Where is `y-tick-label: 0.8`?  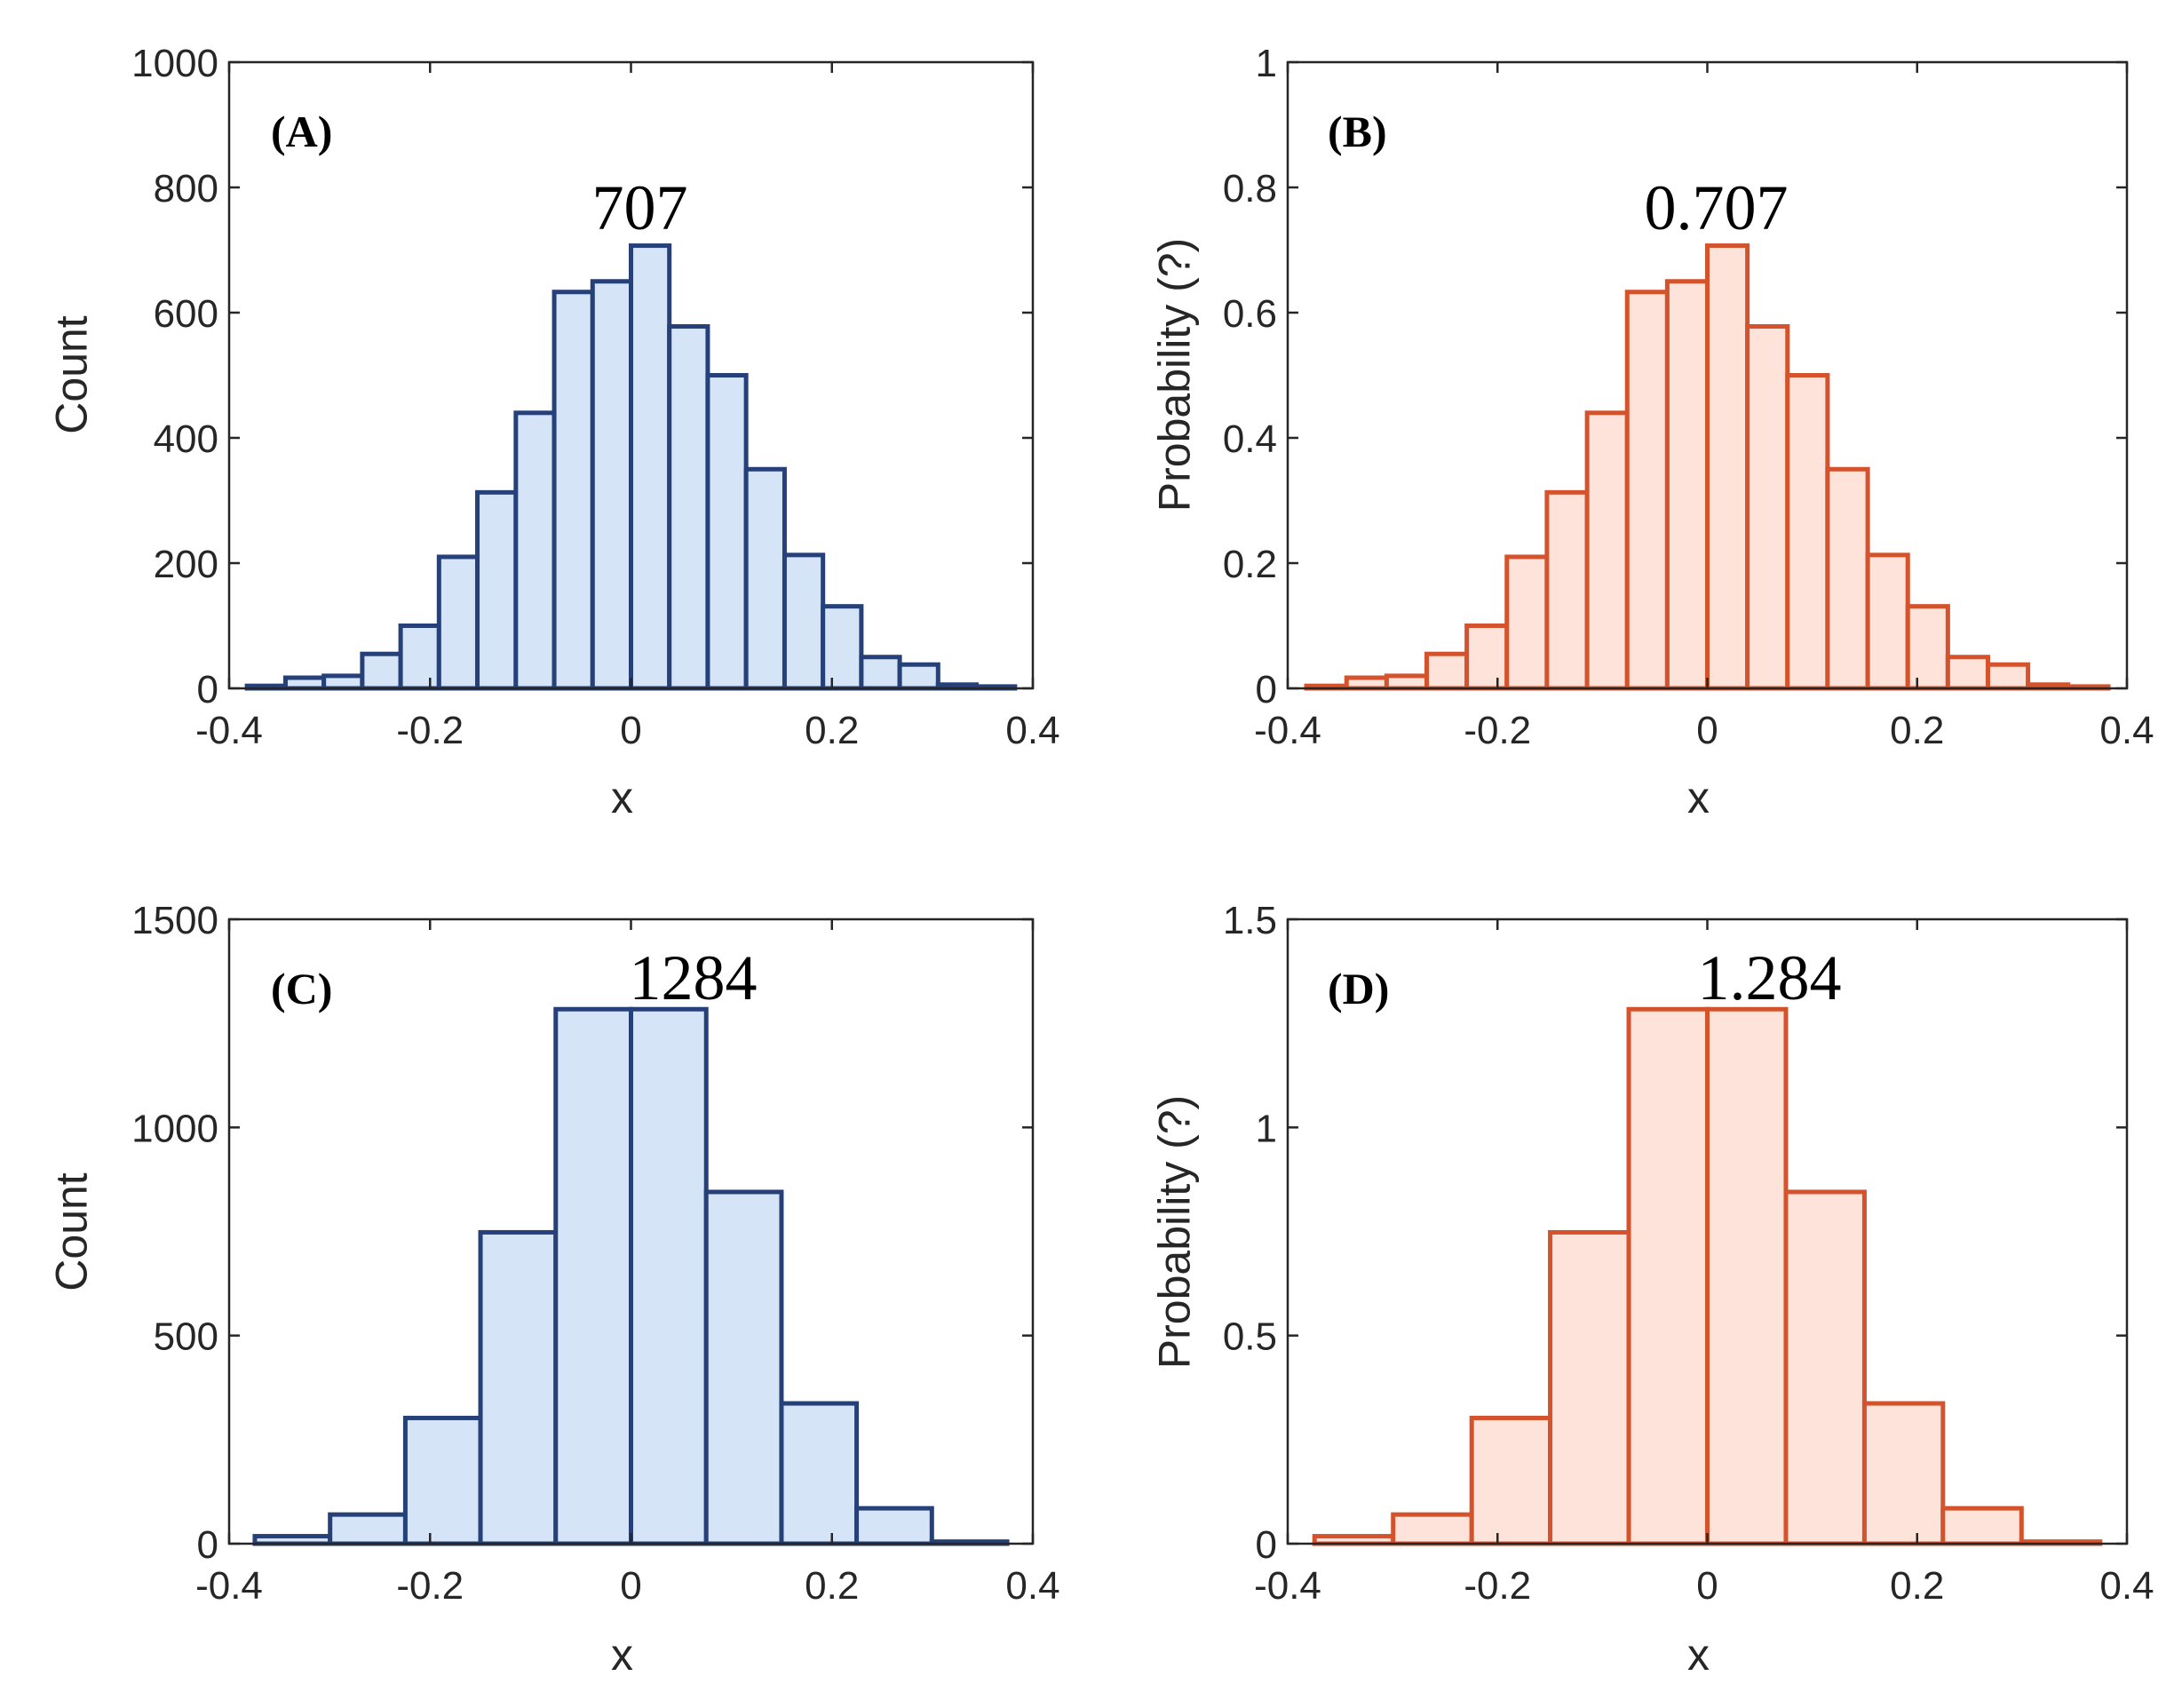 y-tick-label: 0.8 is located at coordinates (1250, 189).